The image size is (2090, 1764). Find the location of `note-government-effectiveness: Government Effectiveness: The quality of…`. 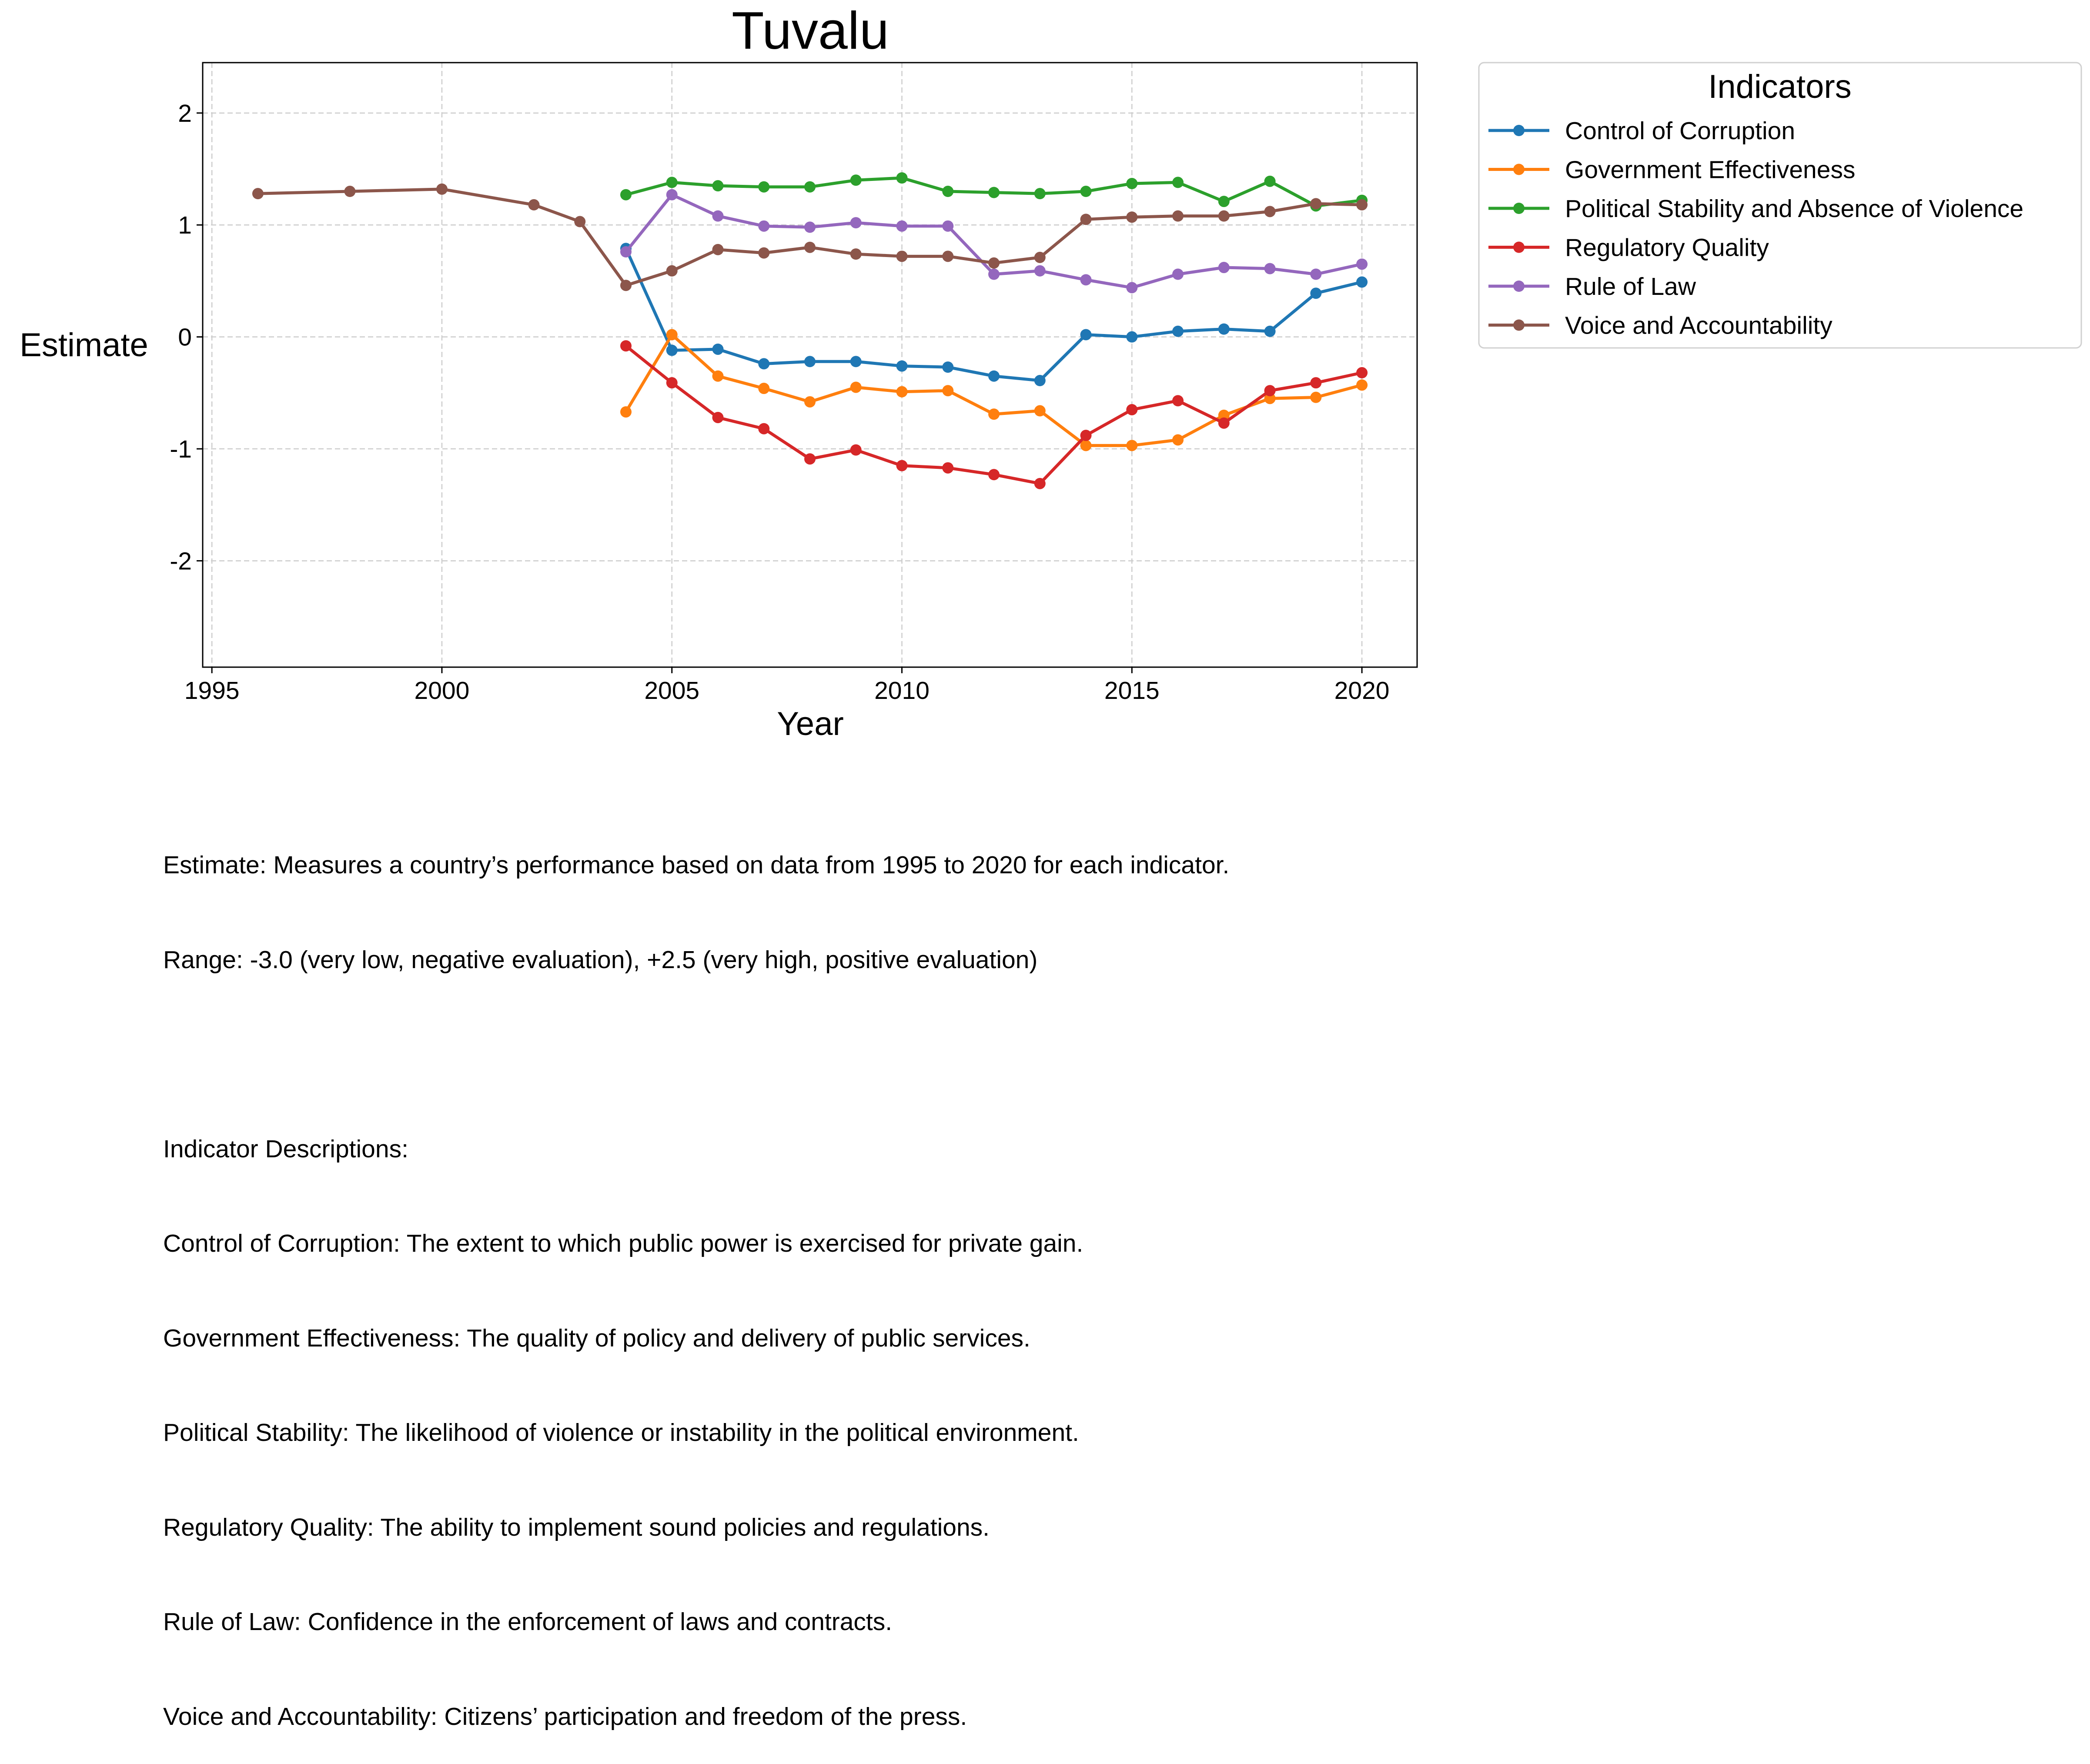

note-government-effectiveness: Government Effectiveness: The quality of… is located at coordinates (596, 1338).